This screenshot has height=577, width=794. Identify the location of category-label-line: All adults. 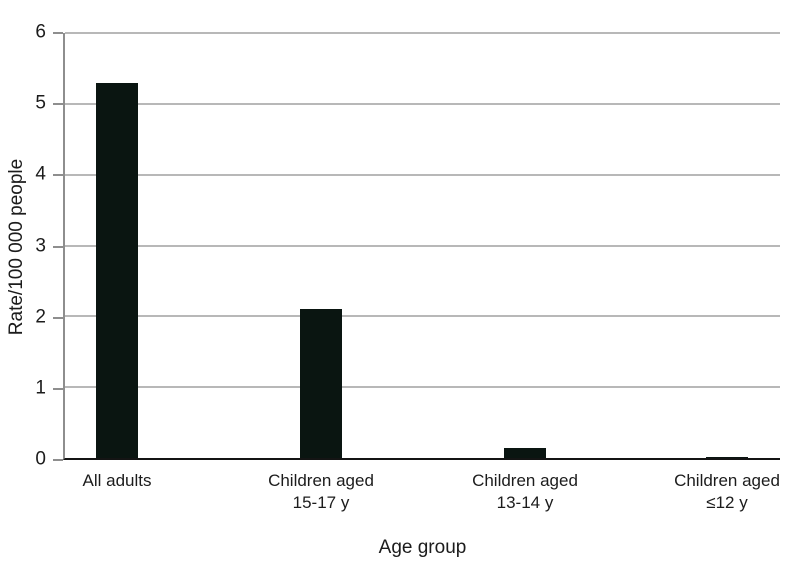
(117, 480).